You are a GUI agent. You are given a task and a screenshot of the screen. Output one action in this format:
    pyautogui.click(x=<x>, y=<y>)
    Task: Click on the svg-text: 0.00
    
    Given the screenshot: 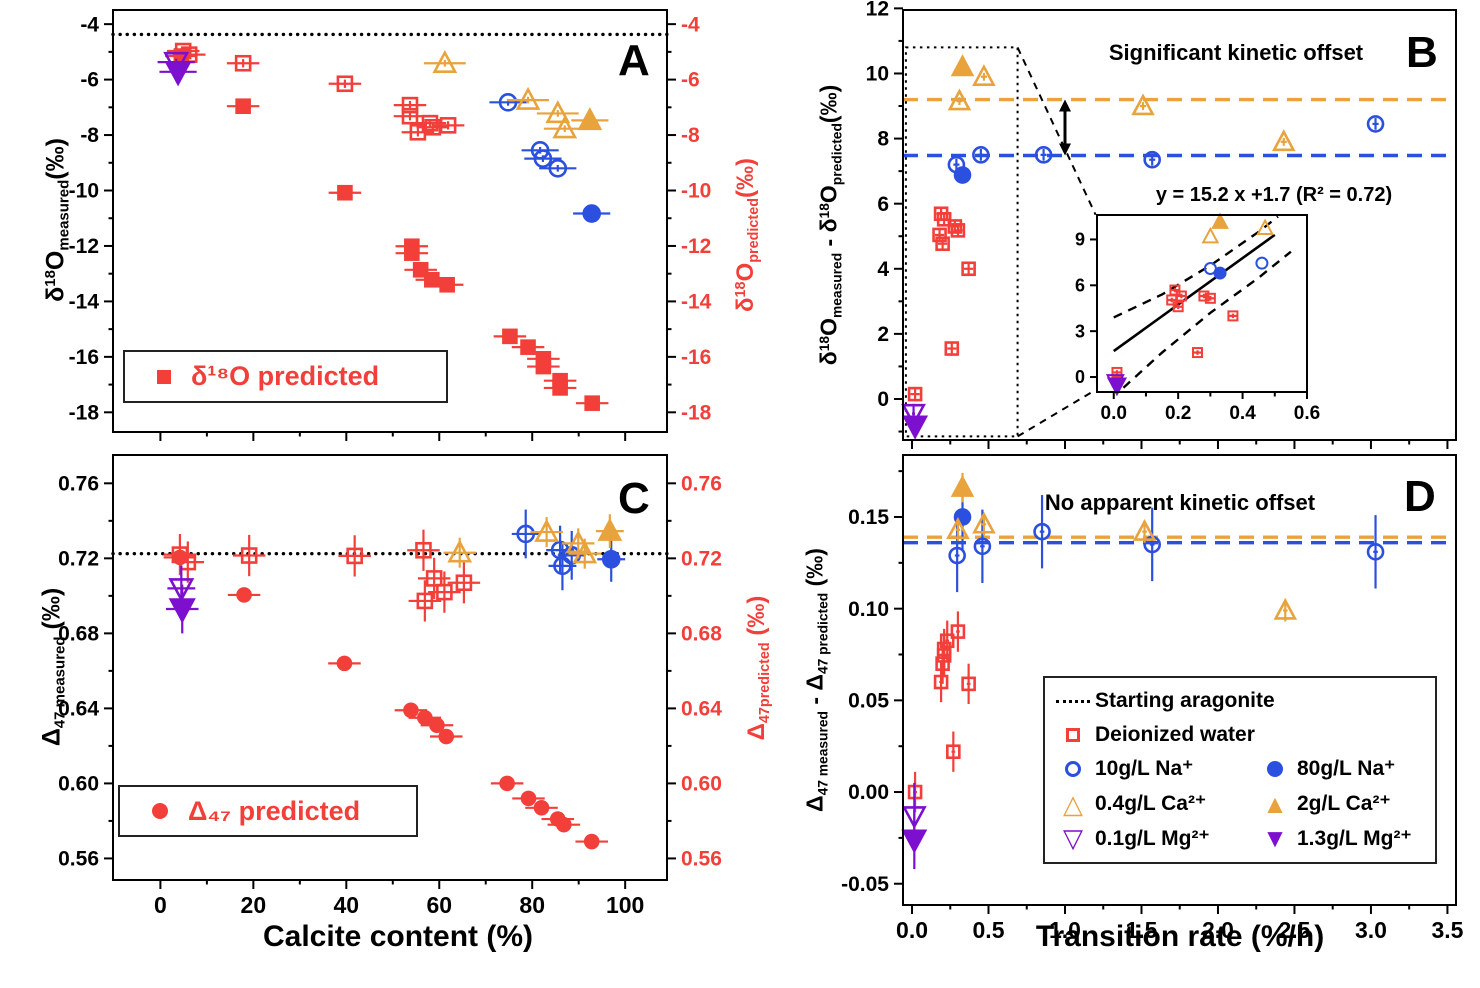 What is the action you would take?
    pyautogui.click(x=868, y=792)
    